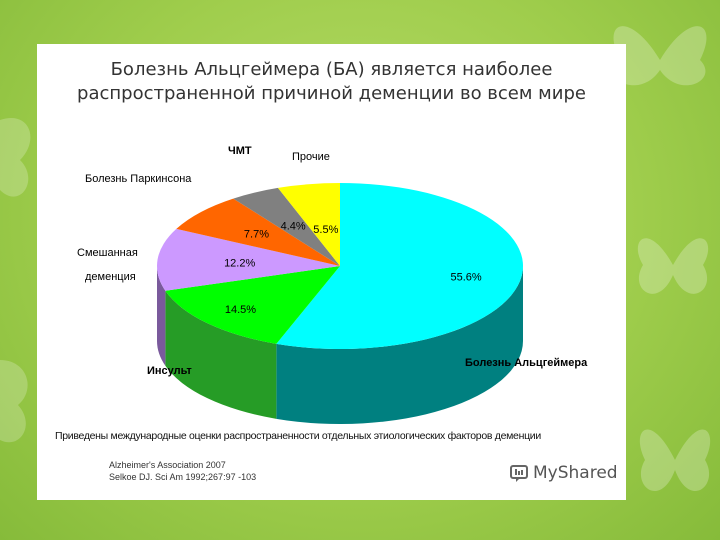 The image size is (720, 540). I want to click on slice-5-value-label: 5.5%, so click(325, 230).